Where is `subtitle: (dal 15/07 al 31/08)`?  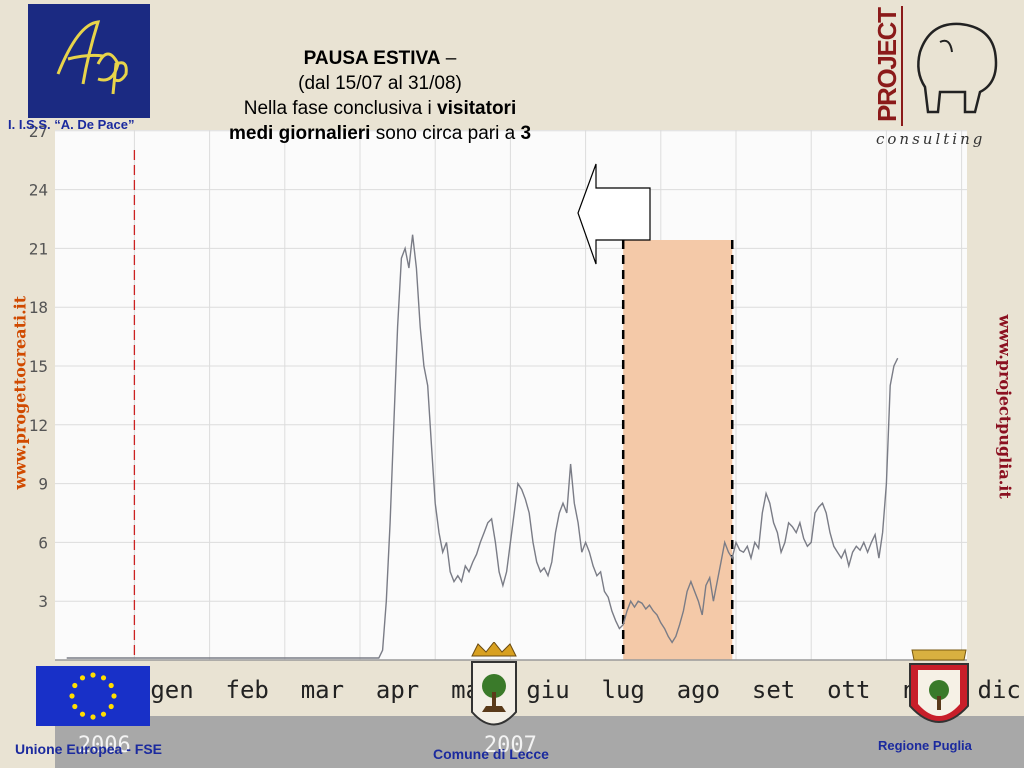
subtitle: (dal 15/07 al 31/08) is located at coordinates (380, 83).